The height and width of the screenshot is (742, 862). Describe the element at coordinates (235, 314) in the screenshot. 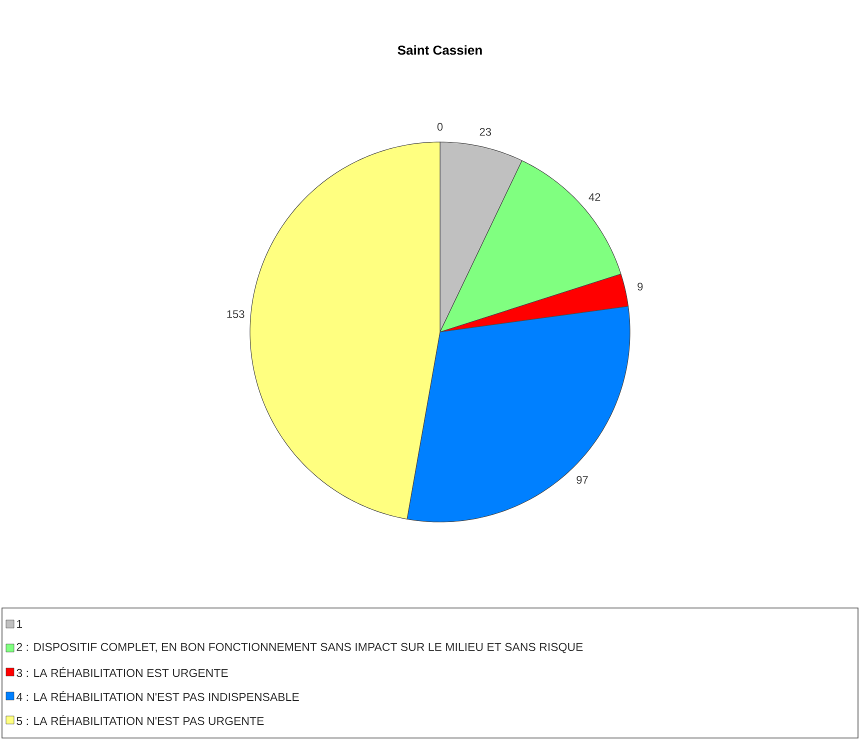

I see `data-label: 153` at that location.